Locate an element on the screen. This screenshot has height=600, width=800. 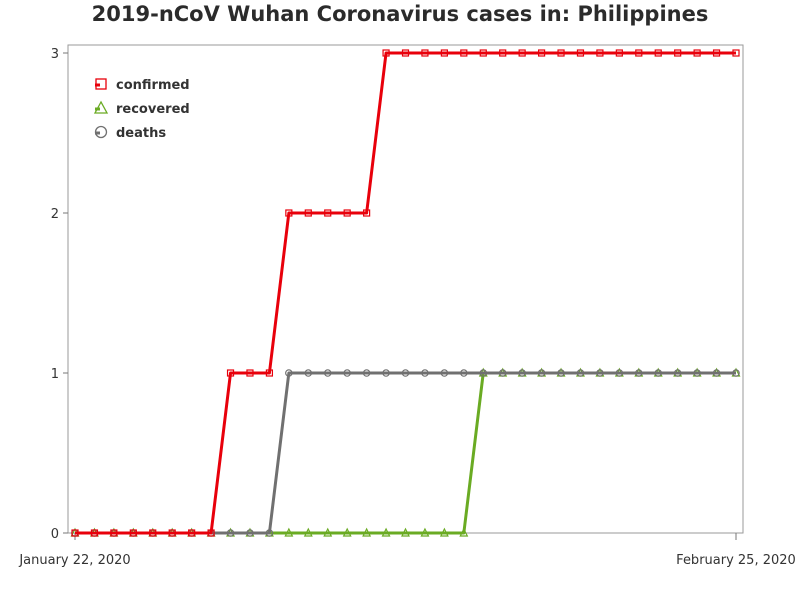
legend-item-recovered: recovered is located at coordinates (141, 108).